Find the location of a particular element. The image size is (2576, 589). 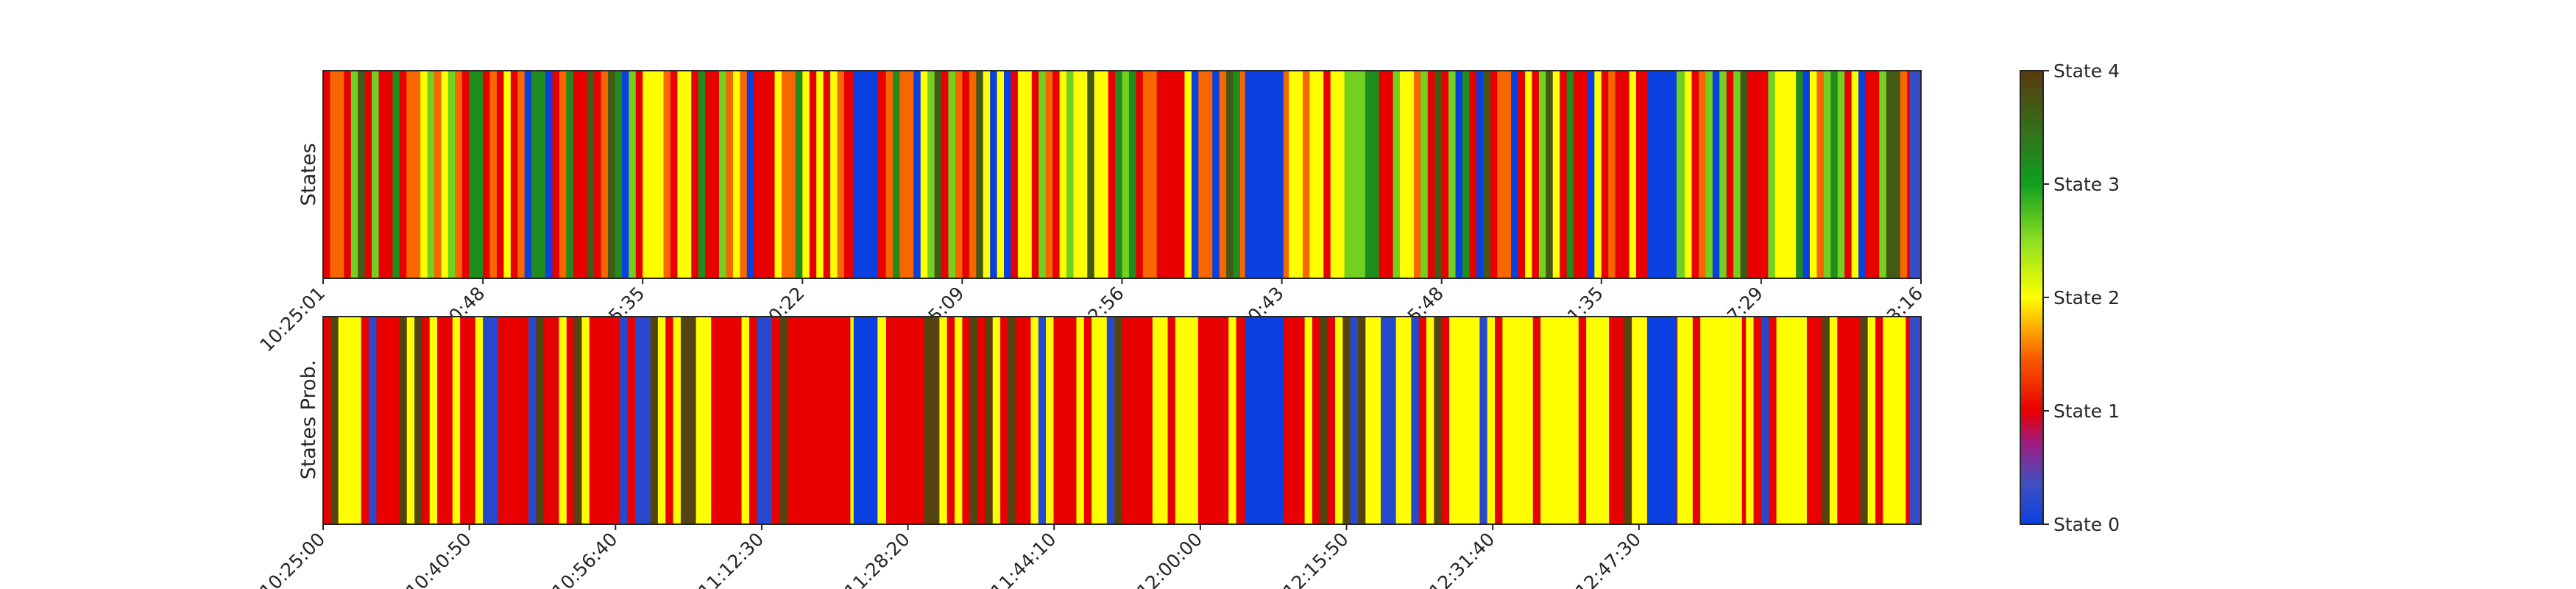

x-tick-label: 11:12:30 is located at coordinates (731, 559).